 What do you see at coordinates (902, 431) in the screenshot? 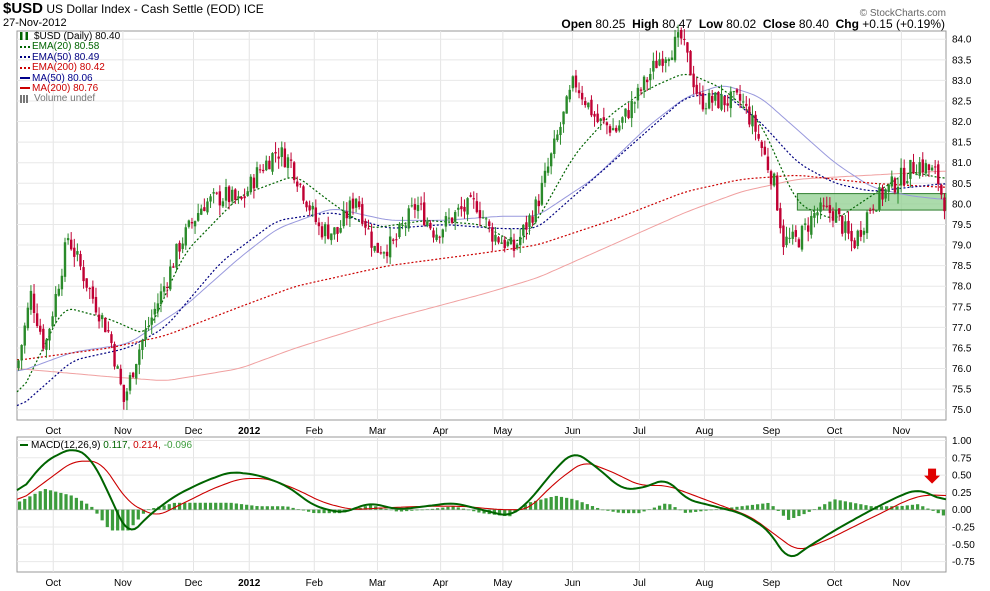
I see `price-x-tick-label: Nov` at bounding box center [902, 431].